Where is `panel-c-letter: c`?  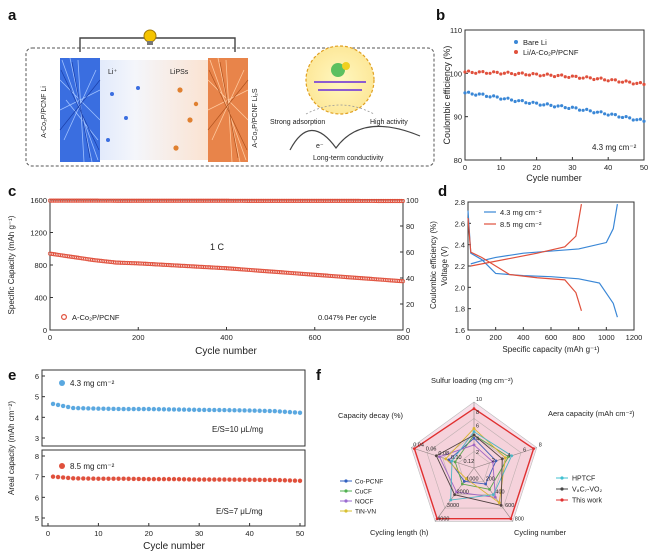
panel-c-letter: c is located at coordinates (12, 191).